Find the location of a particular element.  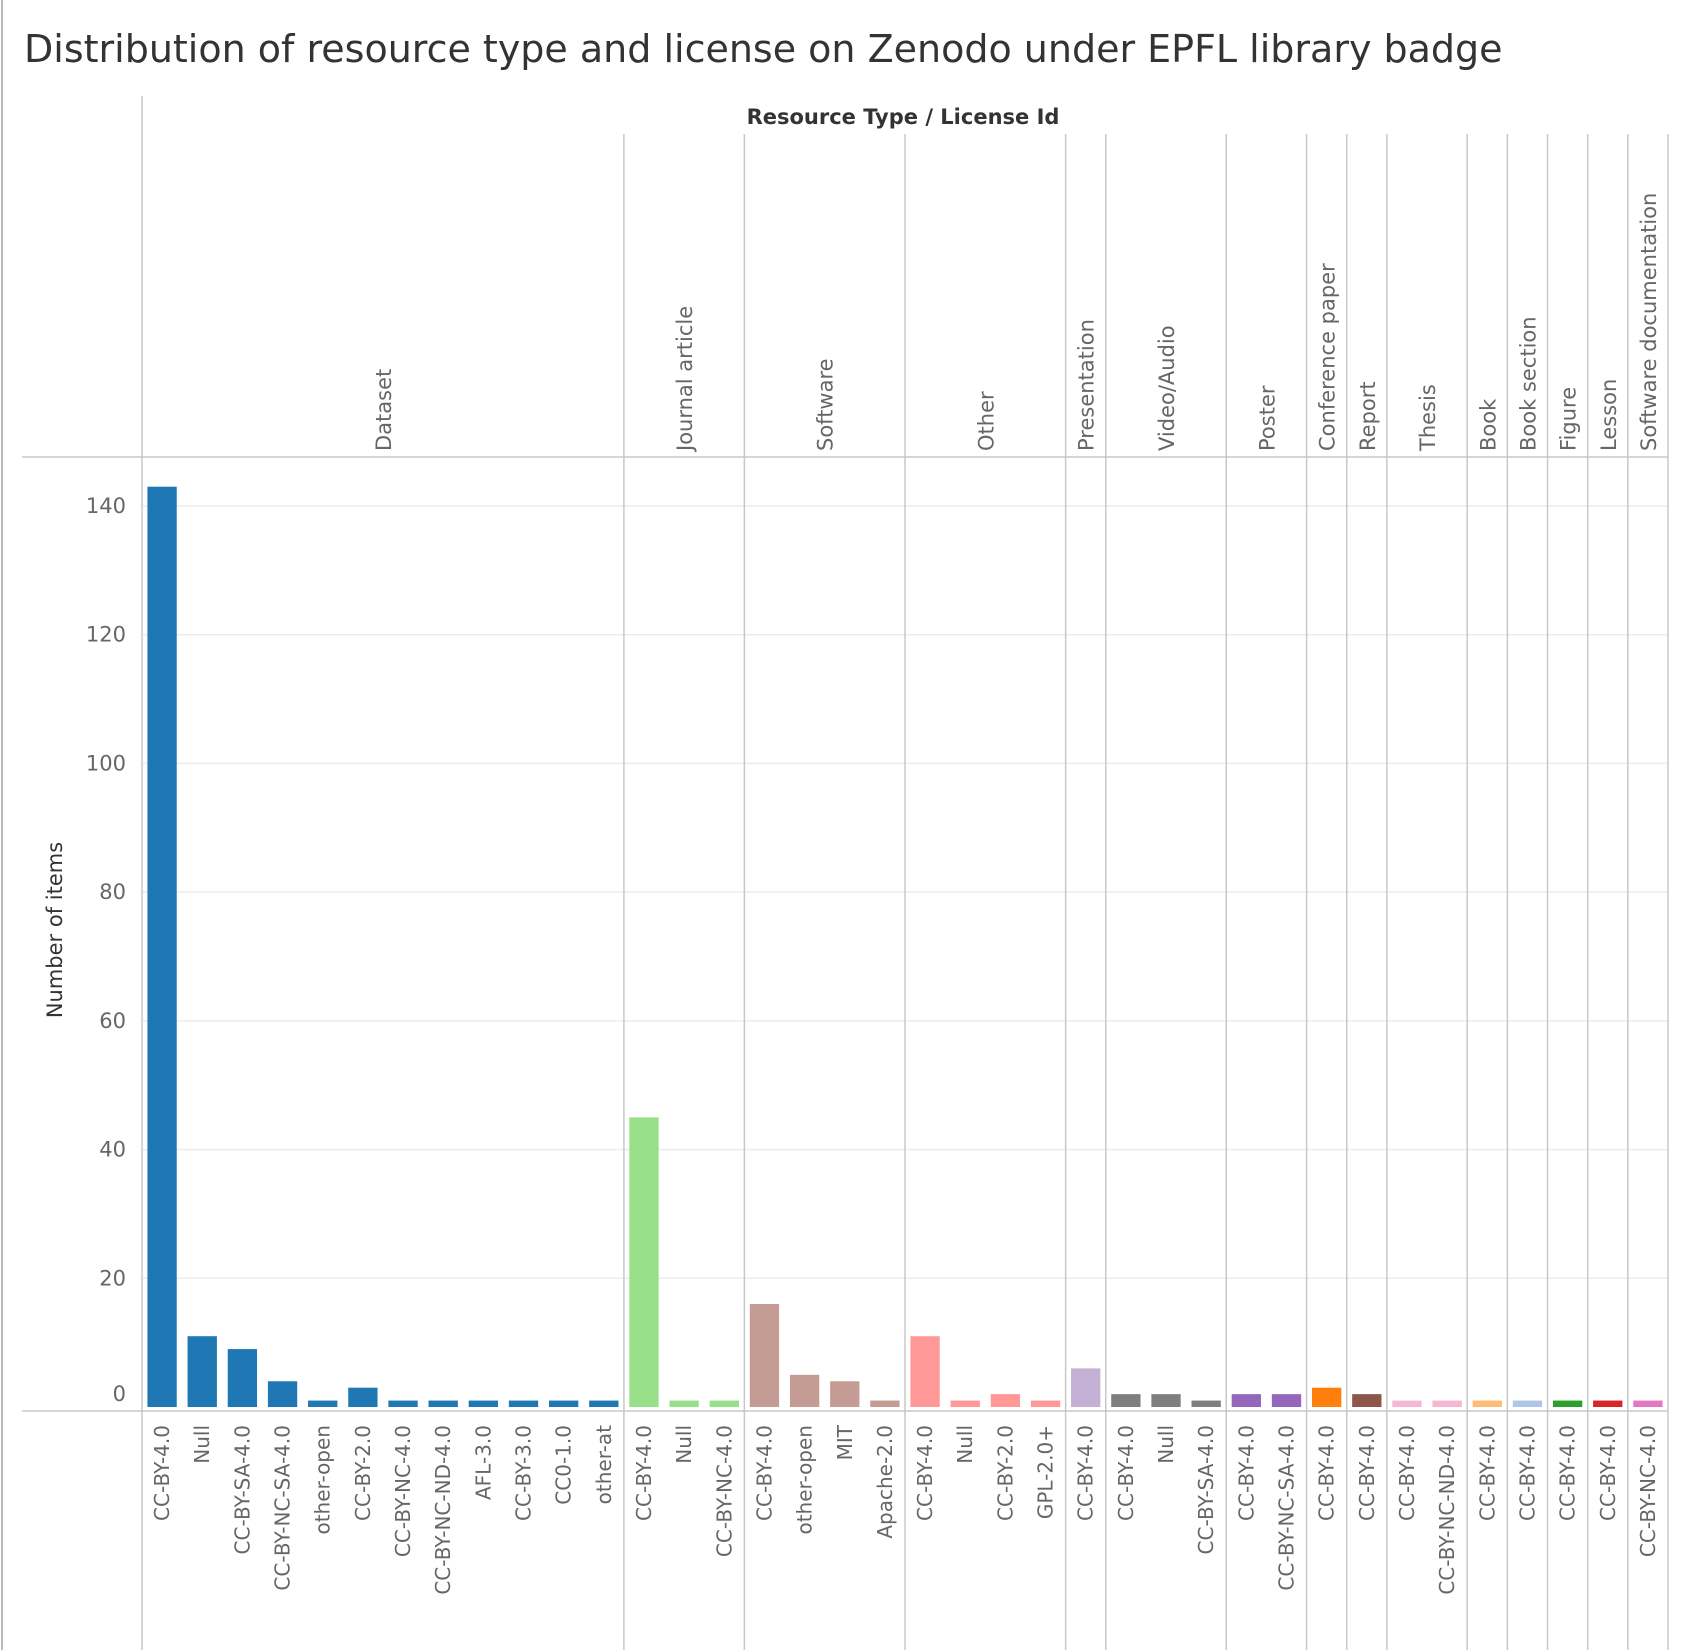

y-tick-120: 120 is located at coordinates (106, 635).